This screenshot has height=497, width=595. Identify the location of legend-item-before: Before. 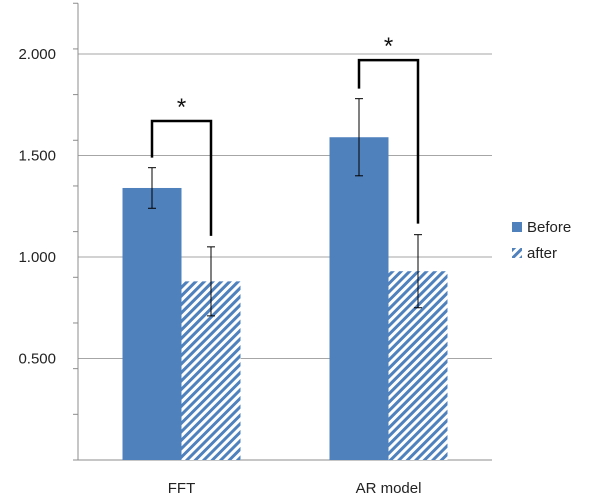
(553, 227).